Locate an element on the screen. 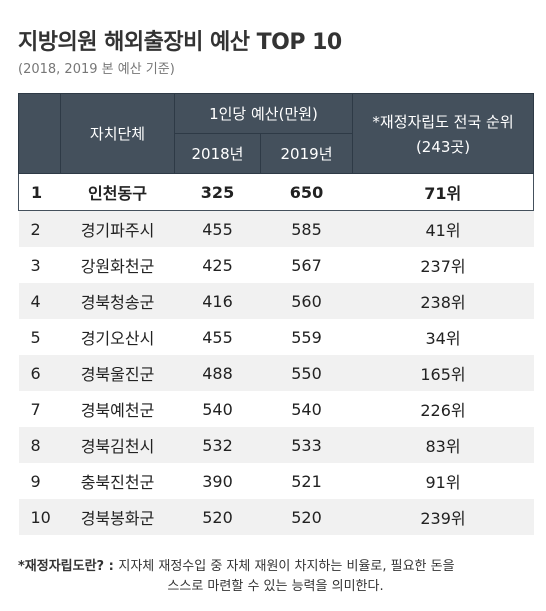 The width and height of the screenshot is (546, 611). region-cell: 인천동구 is located at coordinates (117, 192).